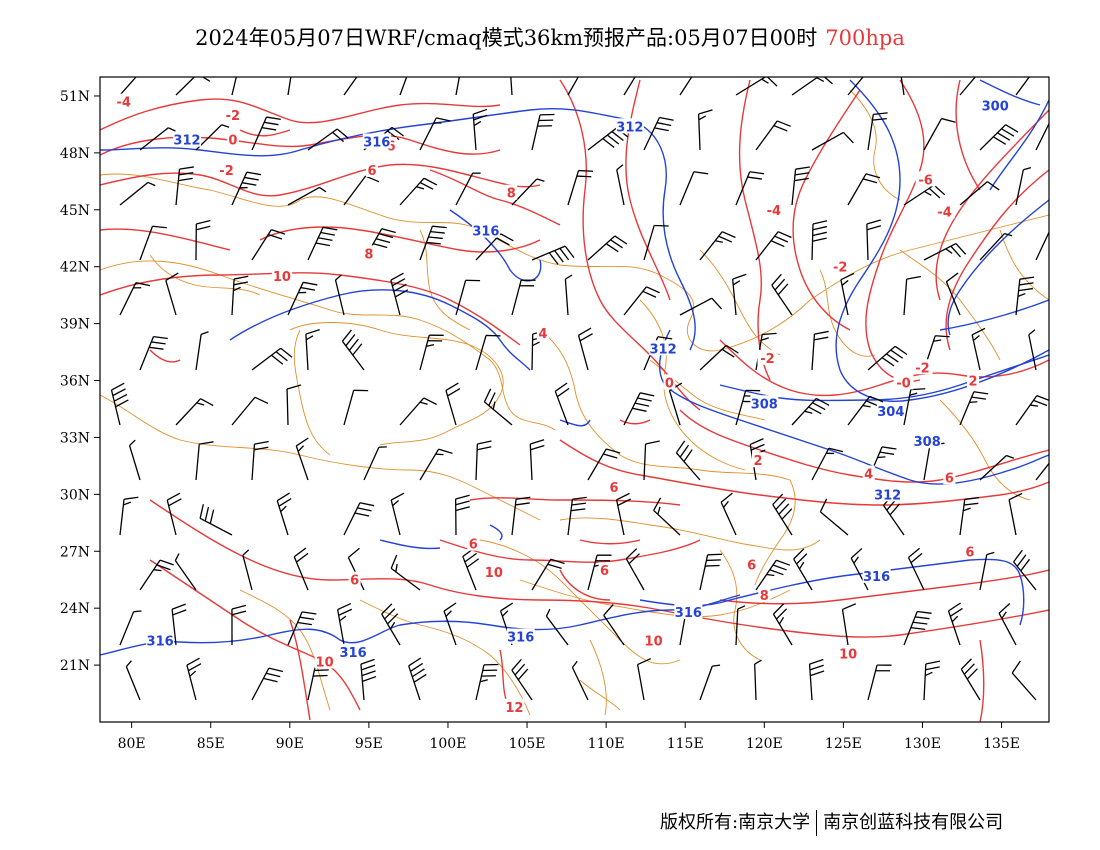 This screenshot has height=850, width=1100. What do you see at coordinates (75, 381) in the screenshot?
I see `latitude-labels: 51N 48N 45N 42N 39N 36N 33N 30N 27N 24N 21N` at bounding box center [75, 381].